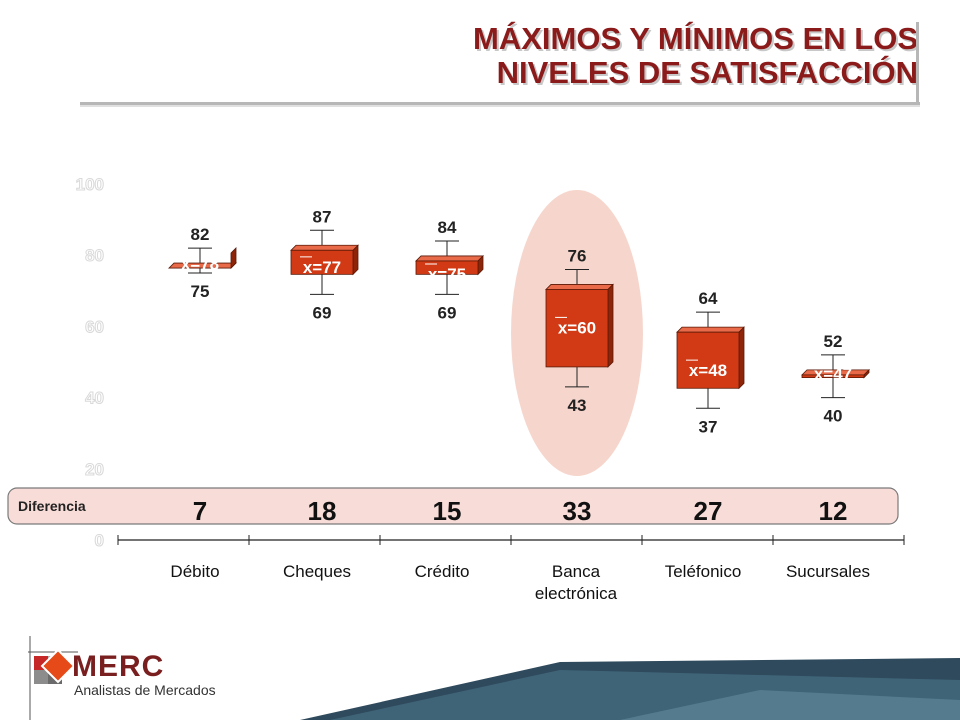 The height and width of the screenshot is (720, 960). What do you see at coordinates (447, 274) in the screenshot?
I see `mean-label: x=75` at bounding box center [447, 274].